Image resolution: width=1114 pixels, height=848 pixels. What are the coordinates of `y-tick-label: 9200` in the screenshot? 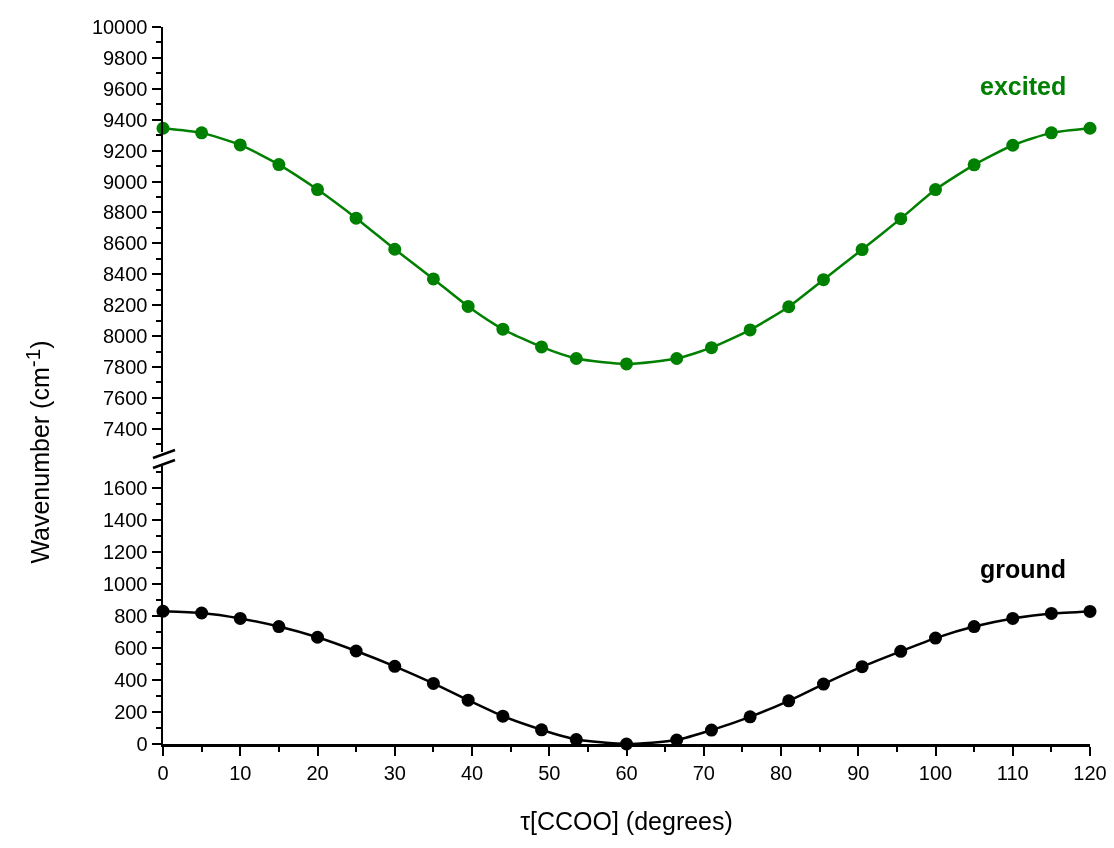 It's located at (125, 150).